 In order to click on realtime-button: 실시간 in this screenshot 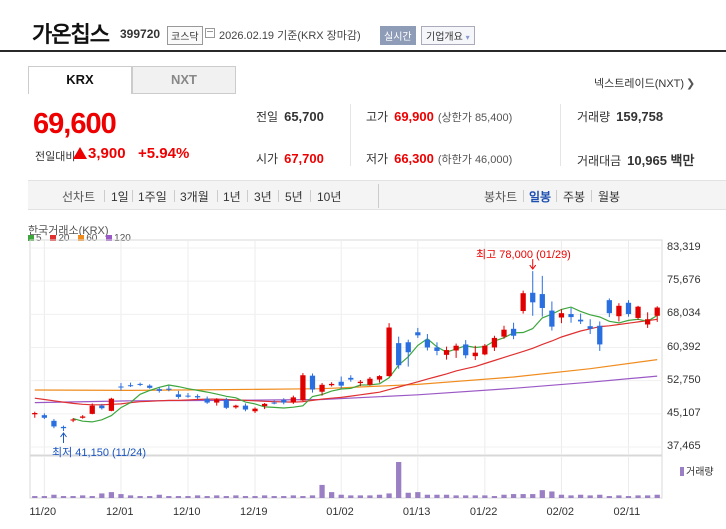, I will do `click(398, 35)`.